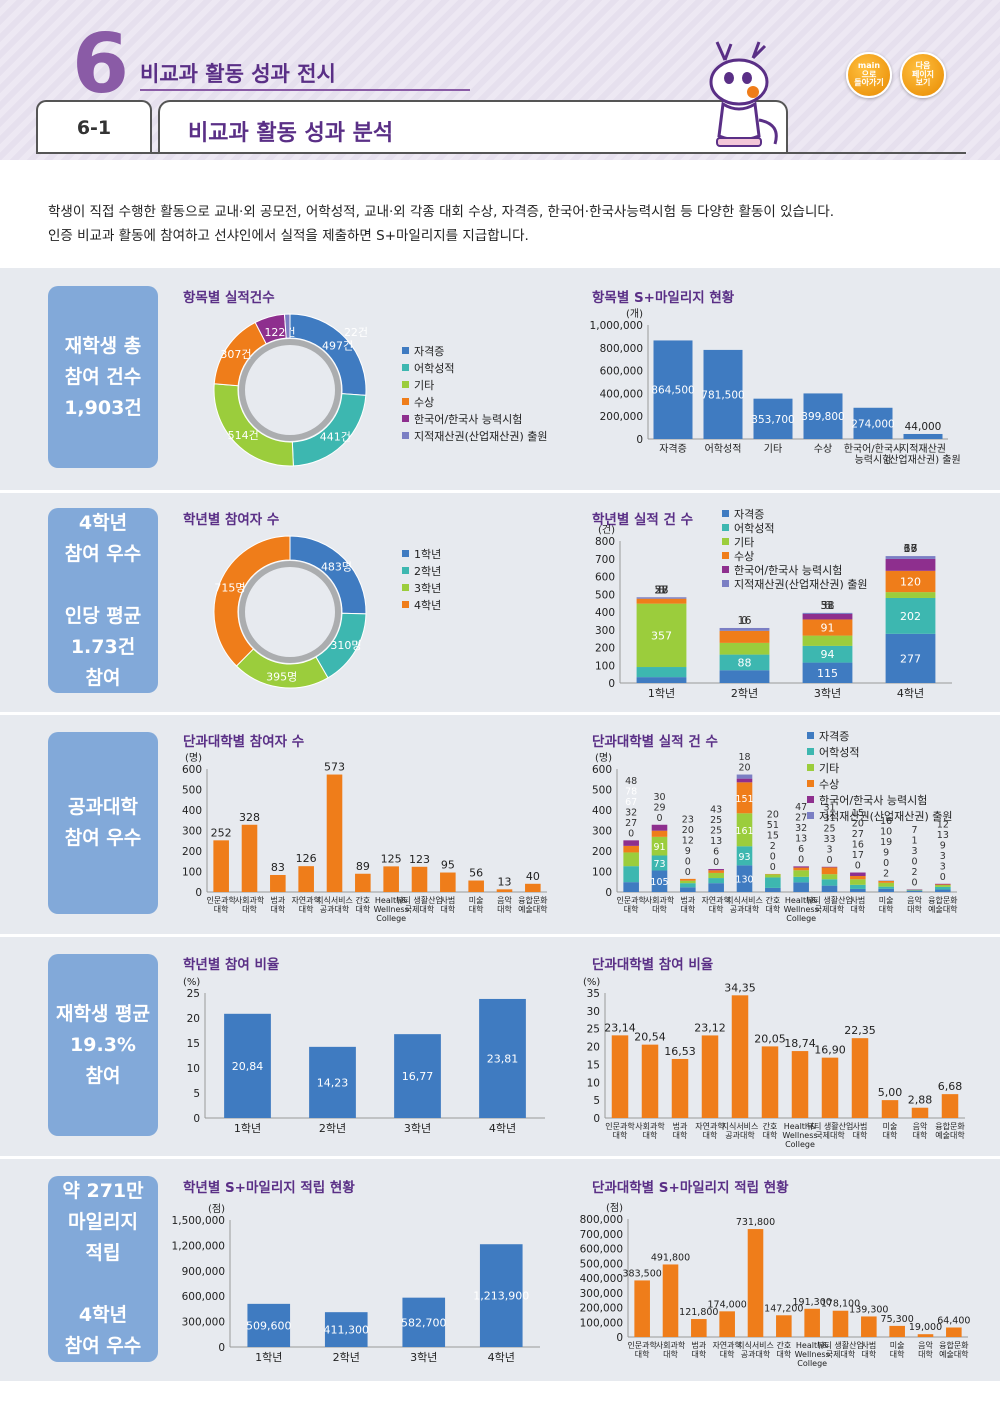  I want to click on bar-value-label: 191,300, so click(812, 1302).